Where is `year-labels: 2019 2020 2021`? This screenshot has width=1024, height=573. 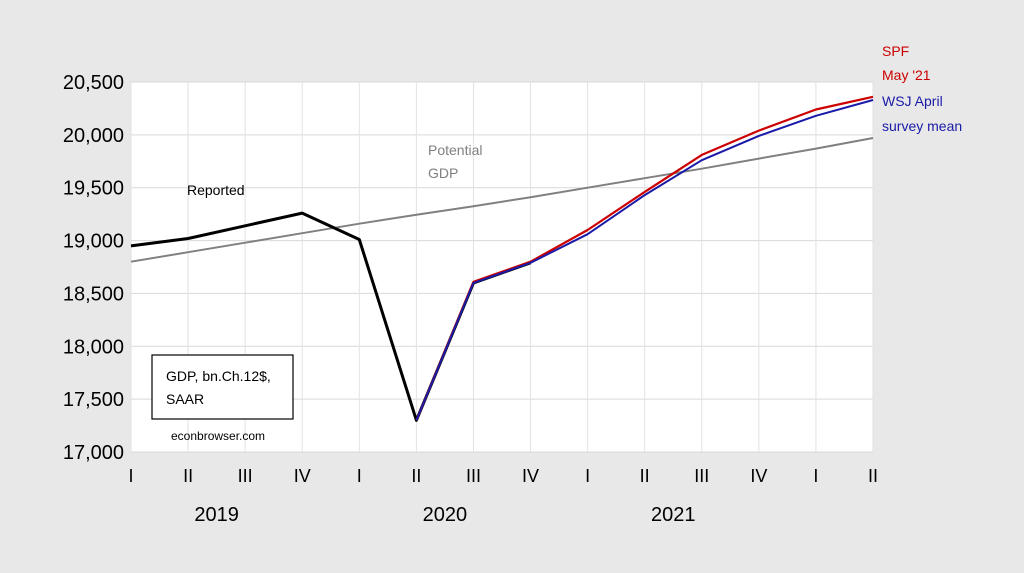
year-labels: 2019 2020 2021 is located at coordinates (444, 515).